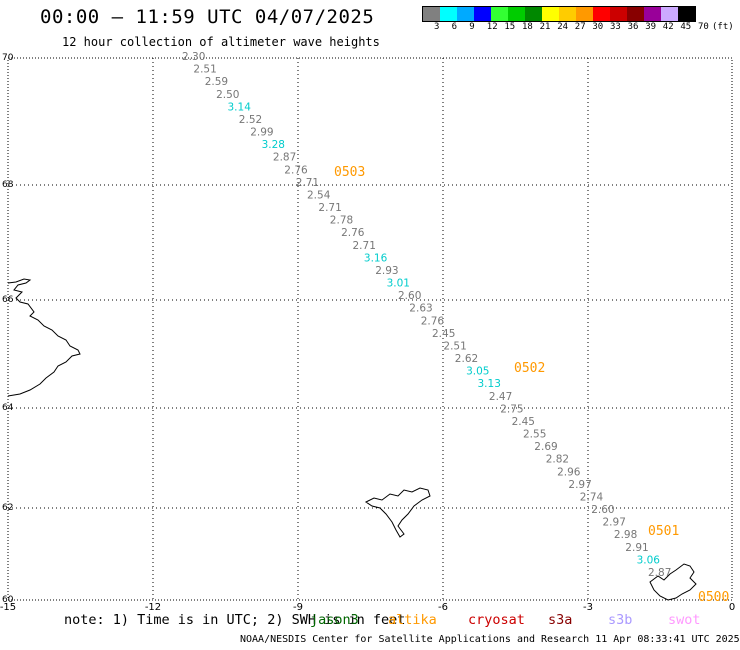 The image size is (740, 650). I want to click on longitude-label: -12, so click(153, 607).